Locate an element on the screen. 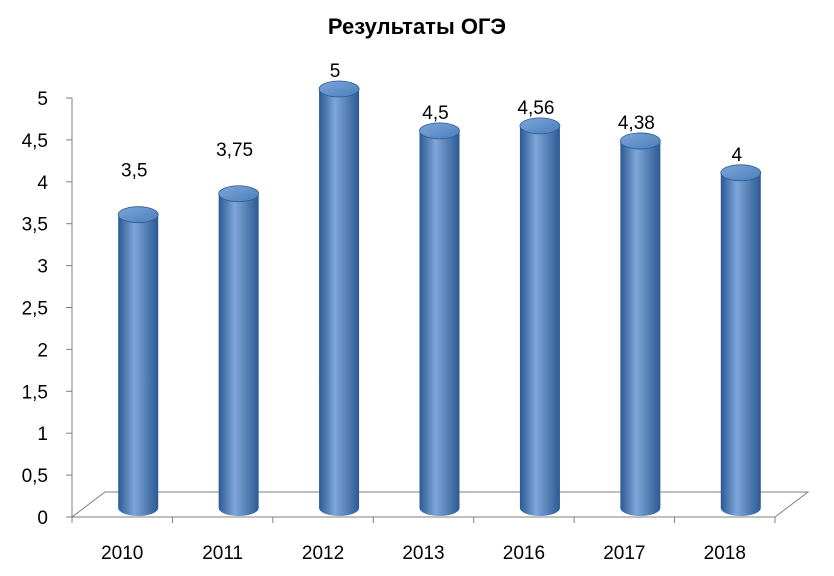 The width and height of the screenshot is (834, 576). y-tick-label: 4 is located at coordinates (42, 183).